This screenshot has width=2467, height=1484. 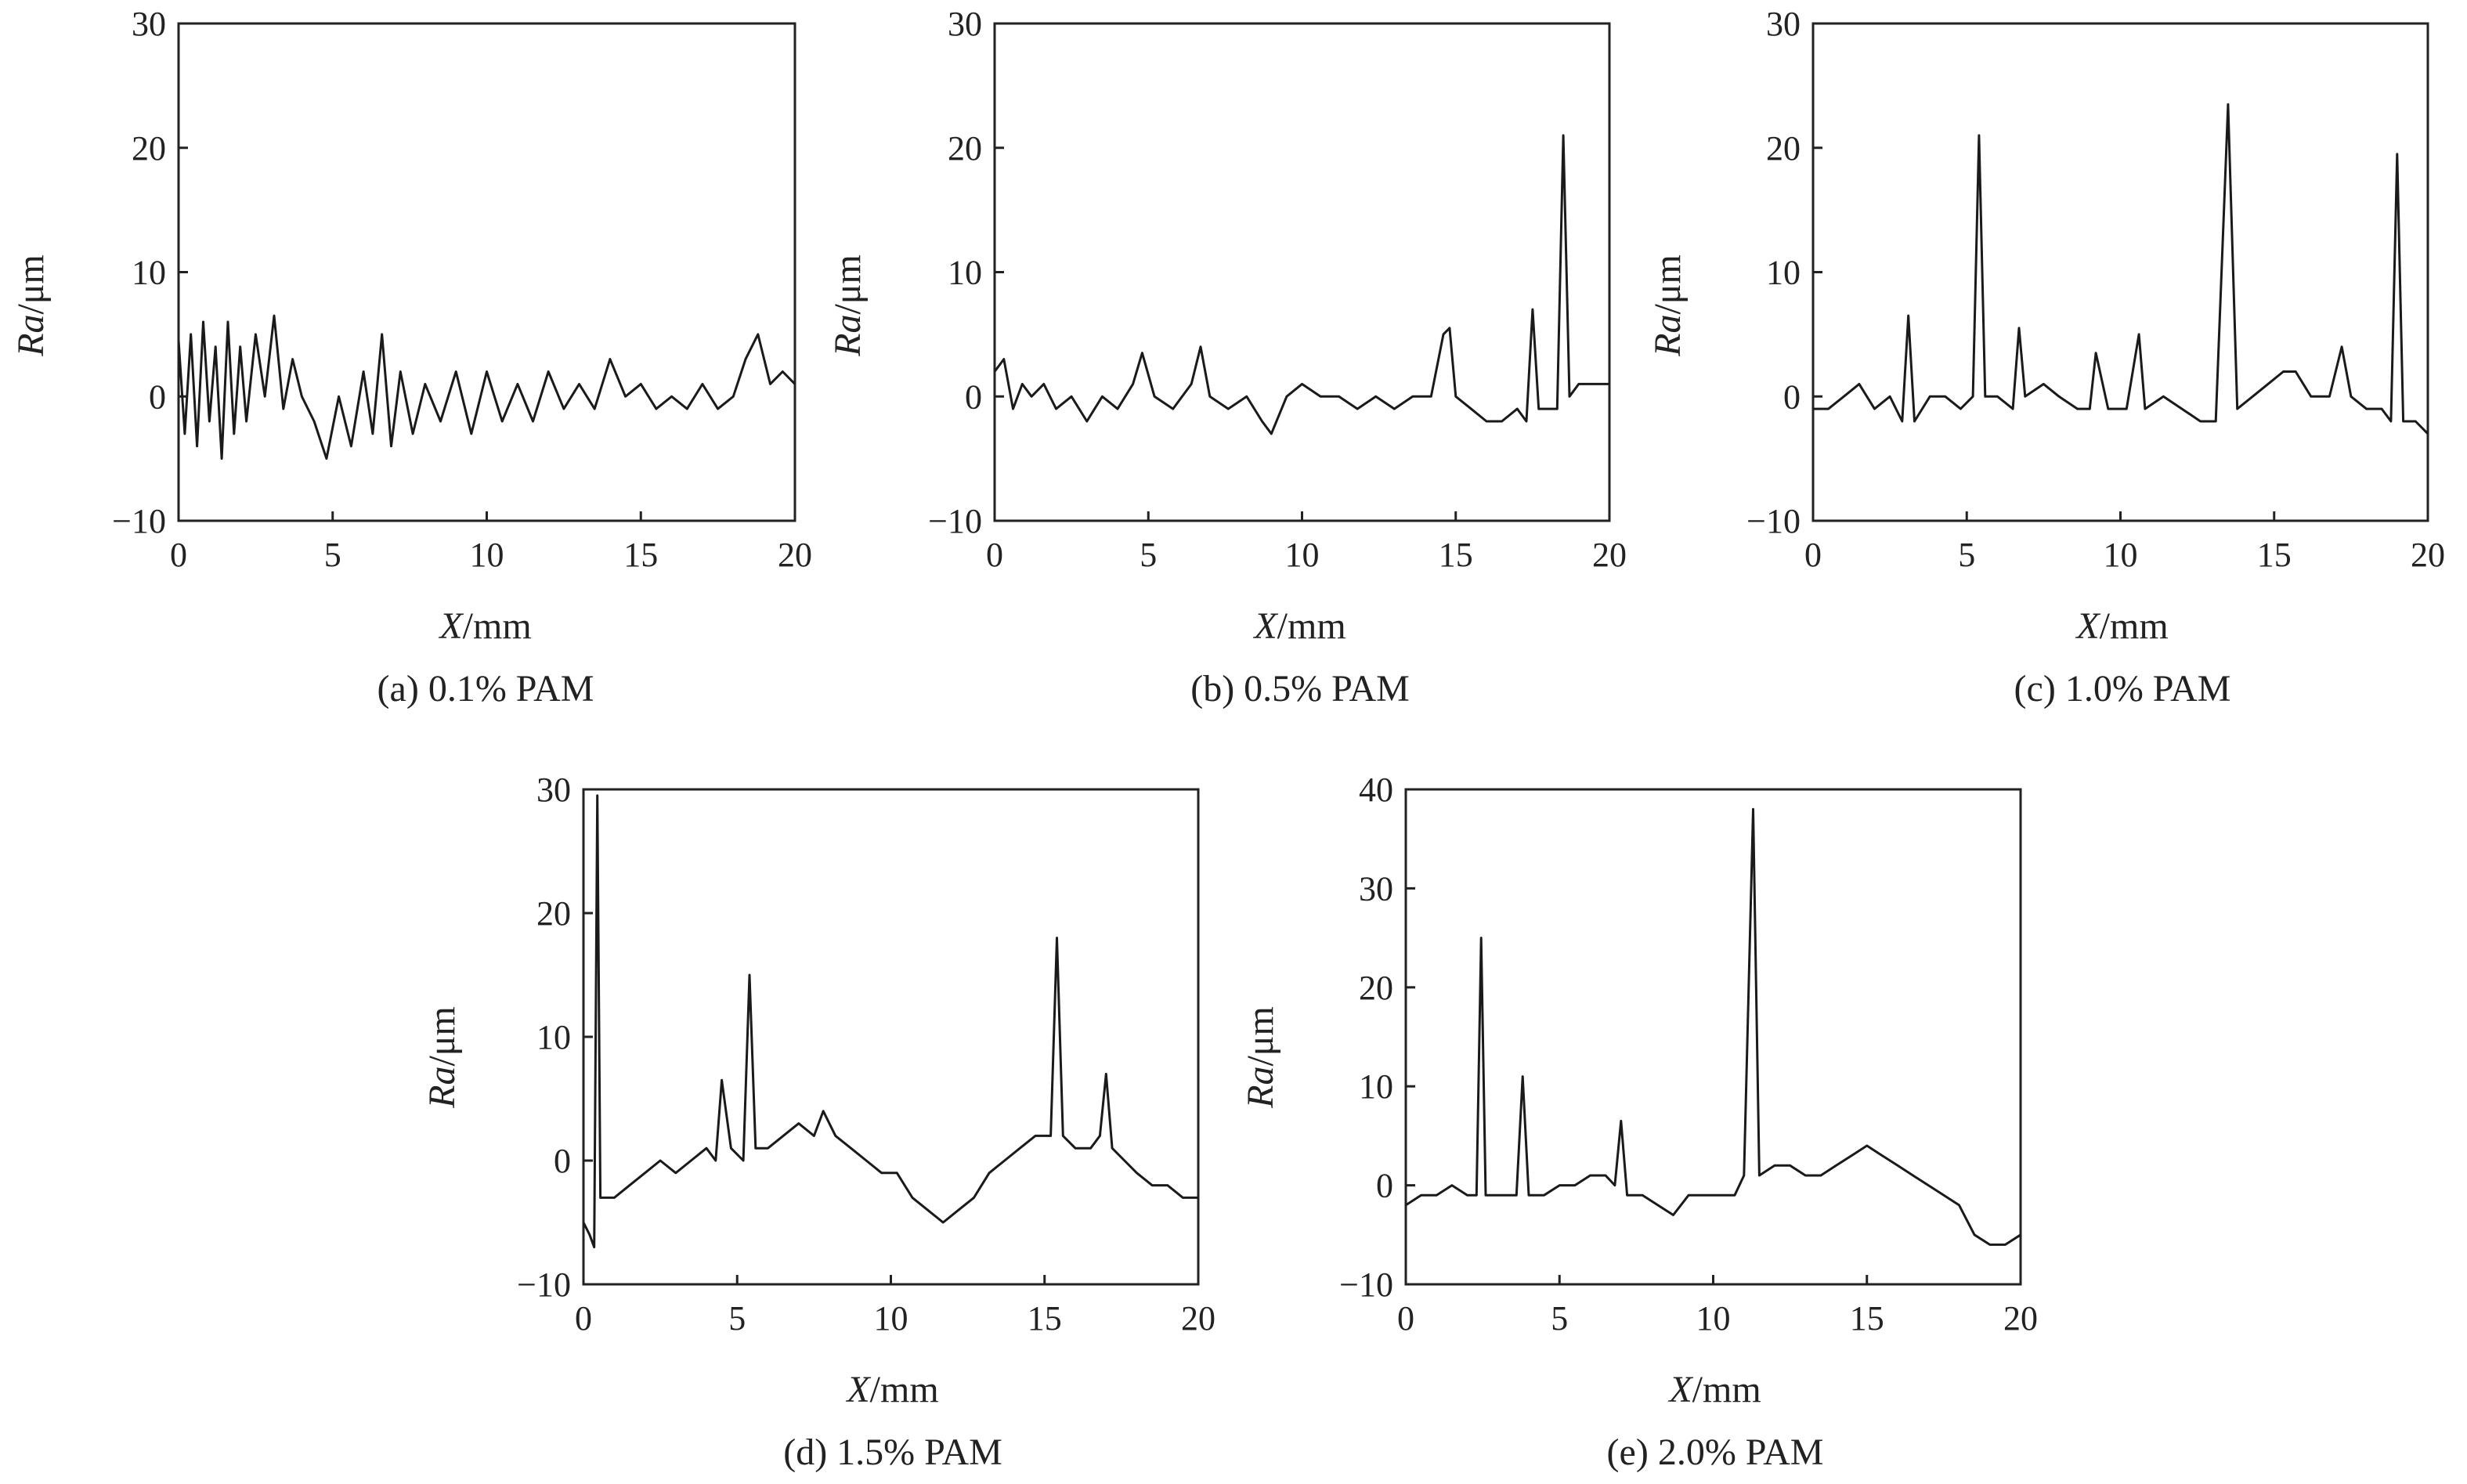 What do you see at coordinates (1366, 1285) in the screenshot?
I see `panel-e-ytick-label: −10` at bounding box center [1366, 1285].